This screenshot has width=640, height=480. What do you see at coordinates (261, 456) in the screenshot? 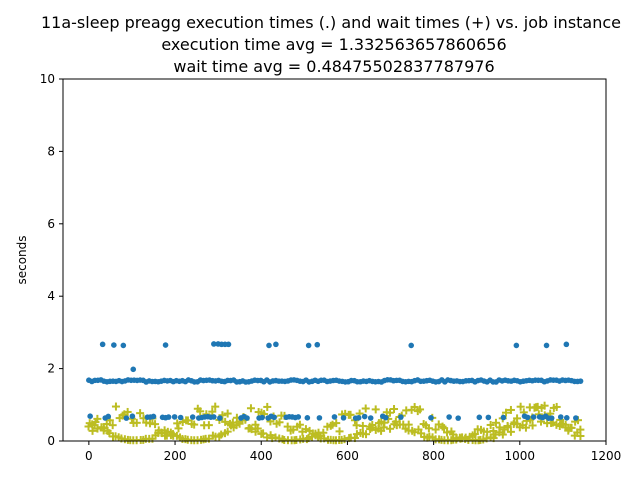
I see `x-tick-label: 400` at bounding box center [261, 456].